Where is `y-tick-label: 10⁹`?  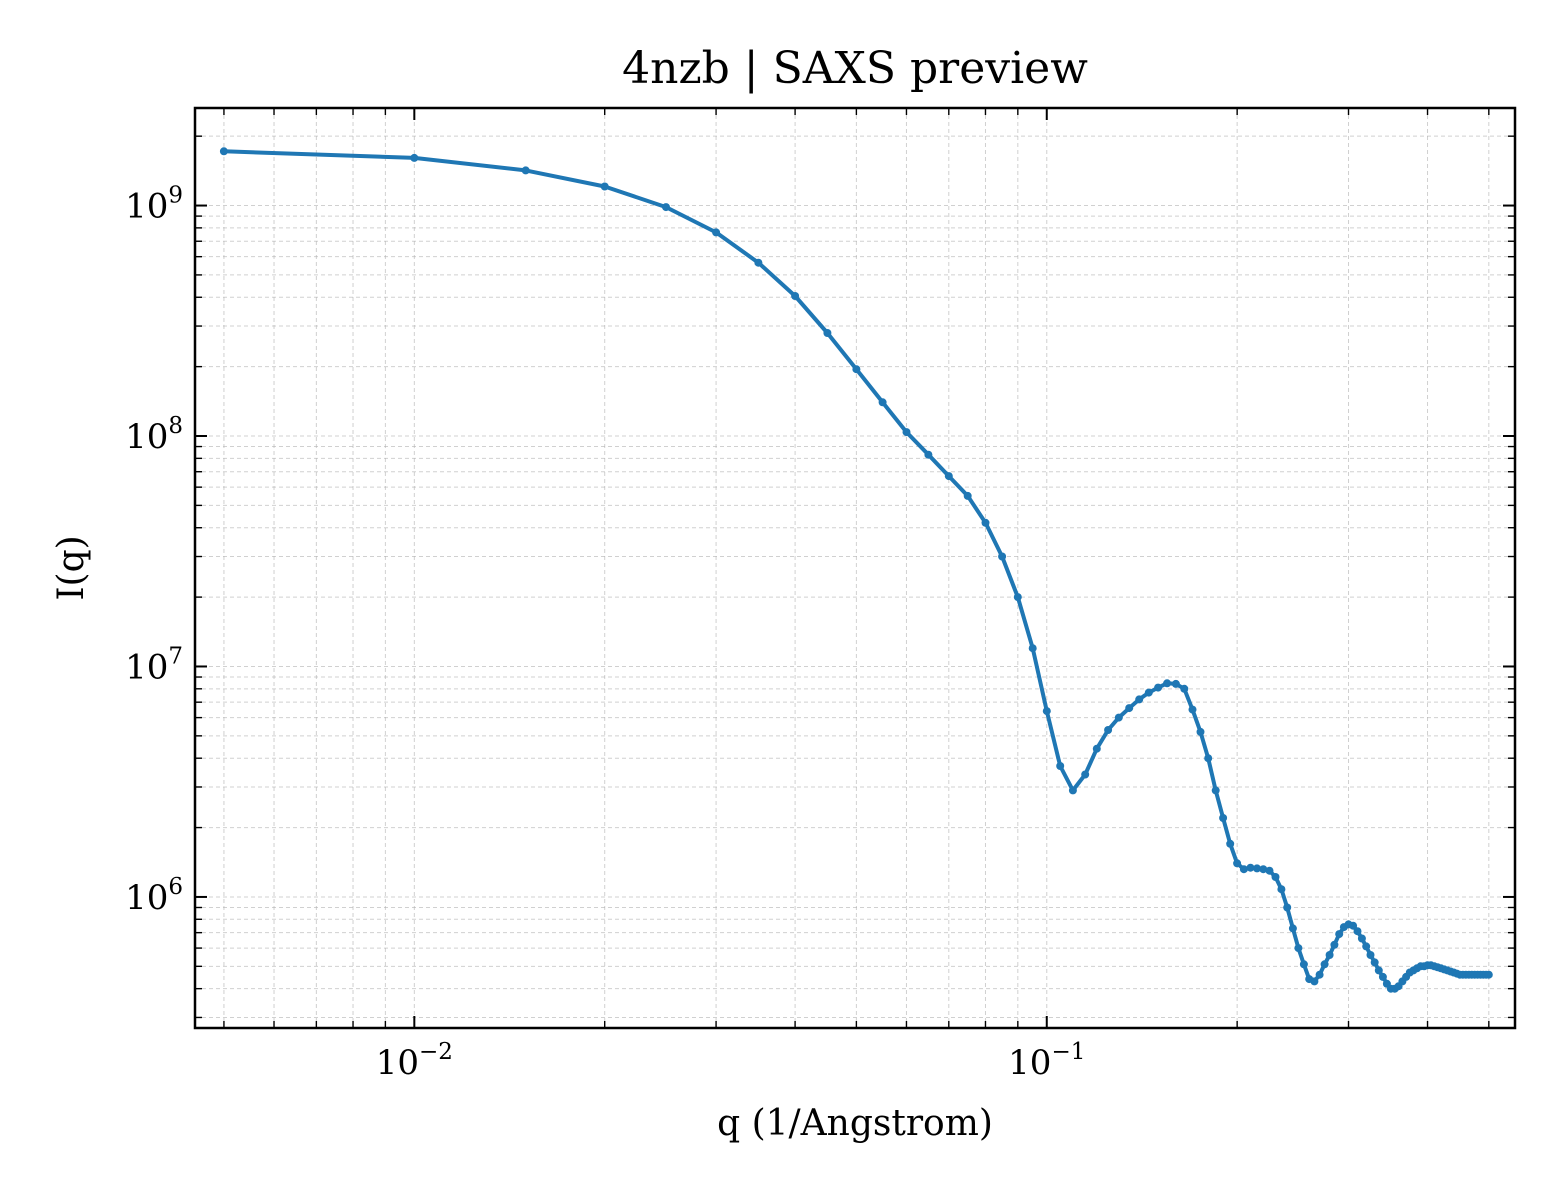 y-tick-label: 10⁹ is located at coordinates (154, 205).